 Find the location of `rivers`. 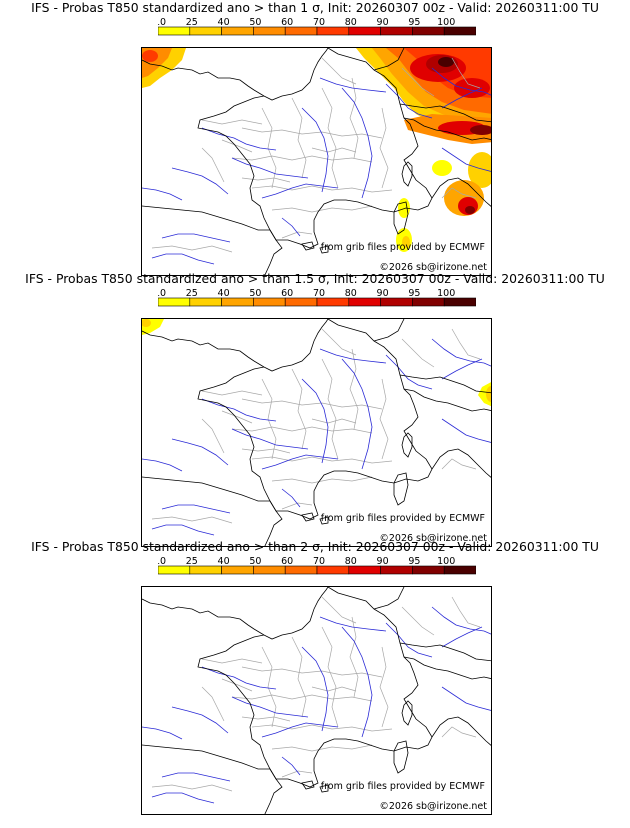

rivers is located at coordinates (316, 437).